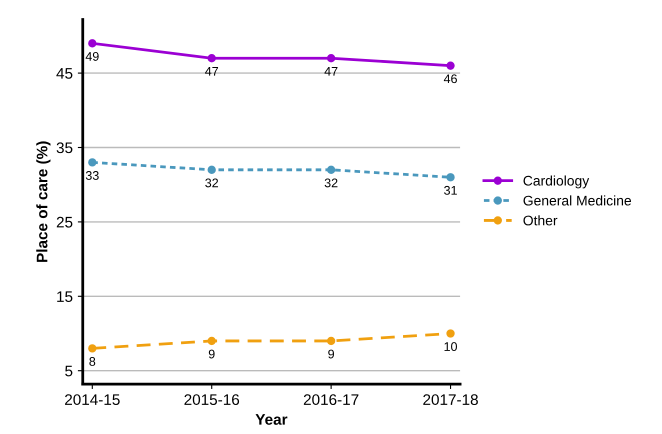 The image size is (662, 434). What do you see at coordinates (92, 56) in the screenshot?
I see `data-label: 49` at bounding box center [92, 56].